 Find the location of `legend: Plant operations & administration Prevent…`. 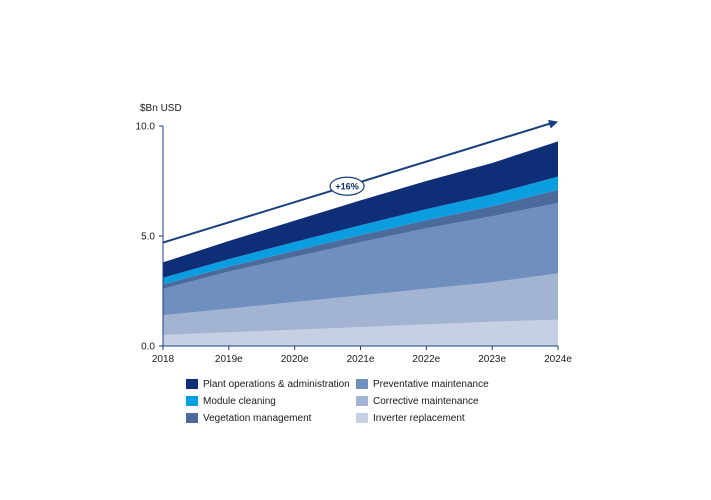

legend: Plant operations & administration Prevent… is located at coordinates (356, 401).